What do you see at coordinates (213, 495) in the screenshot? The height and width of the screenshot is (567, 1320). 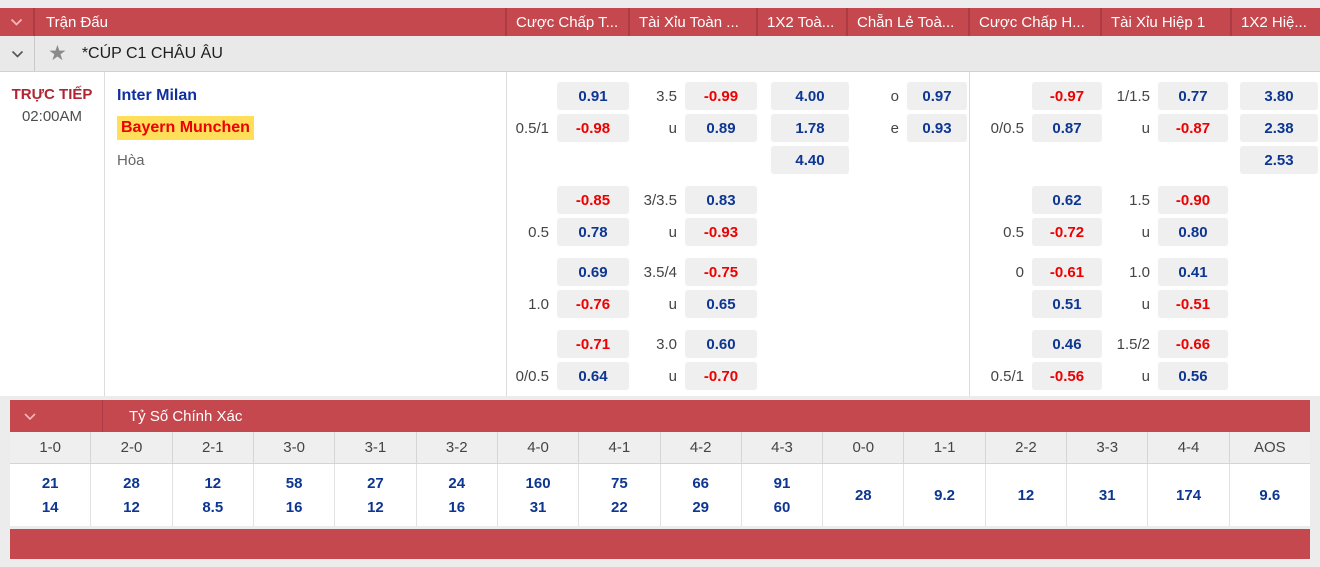 I see `correct-score-odds: 12 8.5` at bounding box center [213, 495].